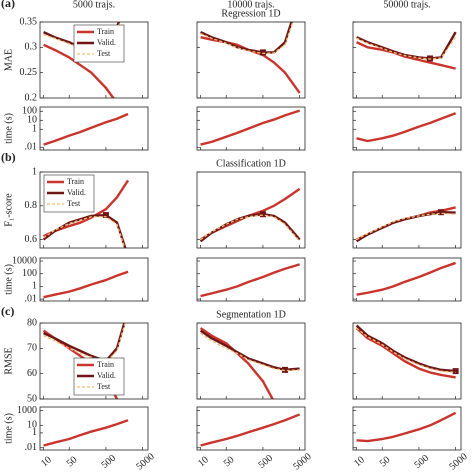 The height and width of the screenshot is (474, 474). I want to click on y-axis-label: F₁-score, so click(8, 210).